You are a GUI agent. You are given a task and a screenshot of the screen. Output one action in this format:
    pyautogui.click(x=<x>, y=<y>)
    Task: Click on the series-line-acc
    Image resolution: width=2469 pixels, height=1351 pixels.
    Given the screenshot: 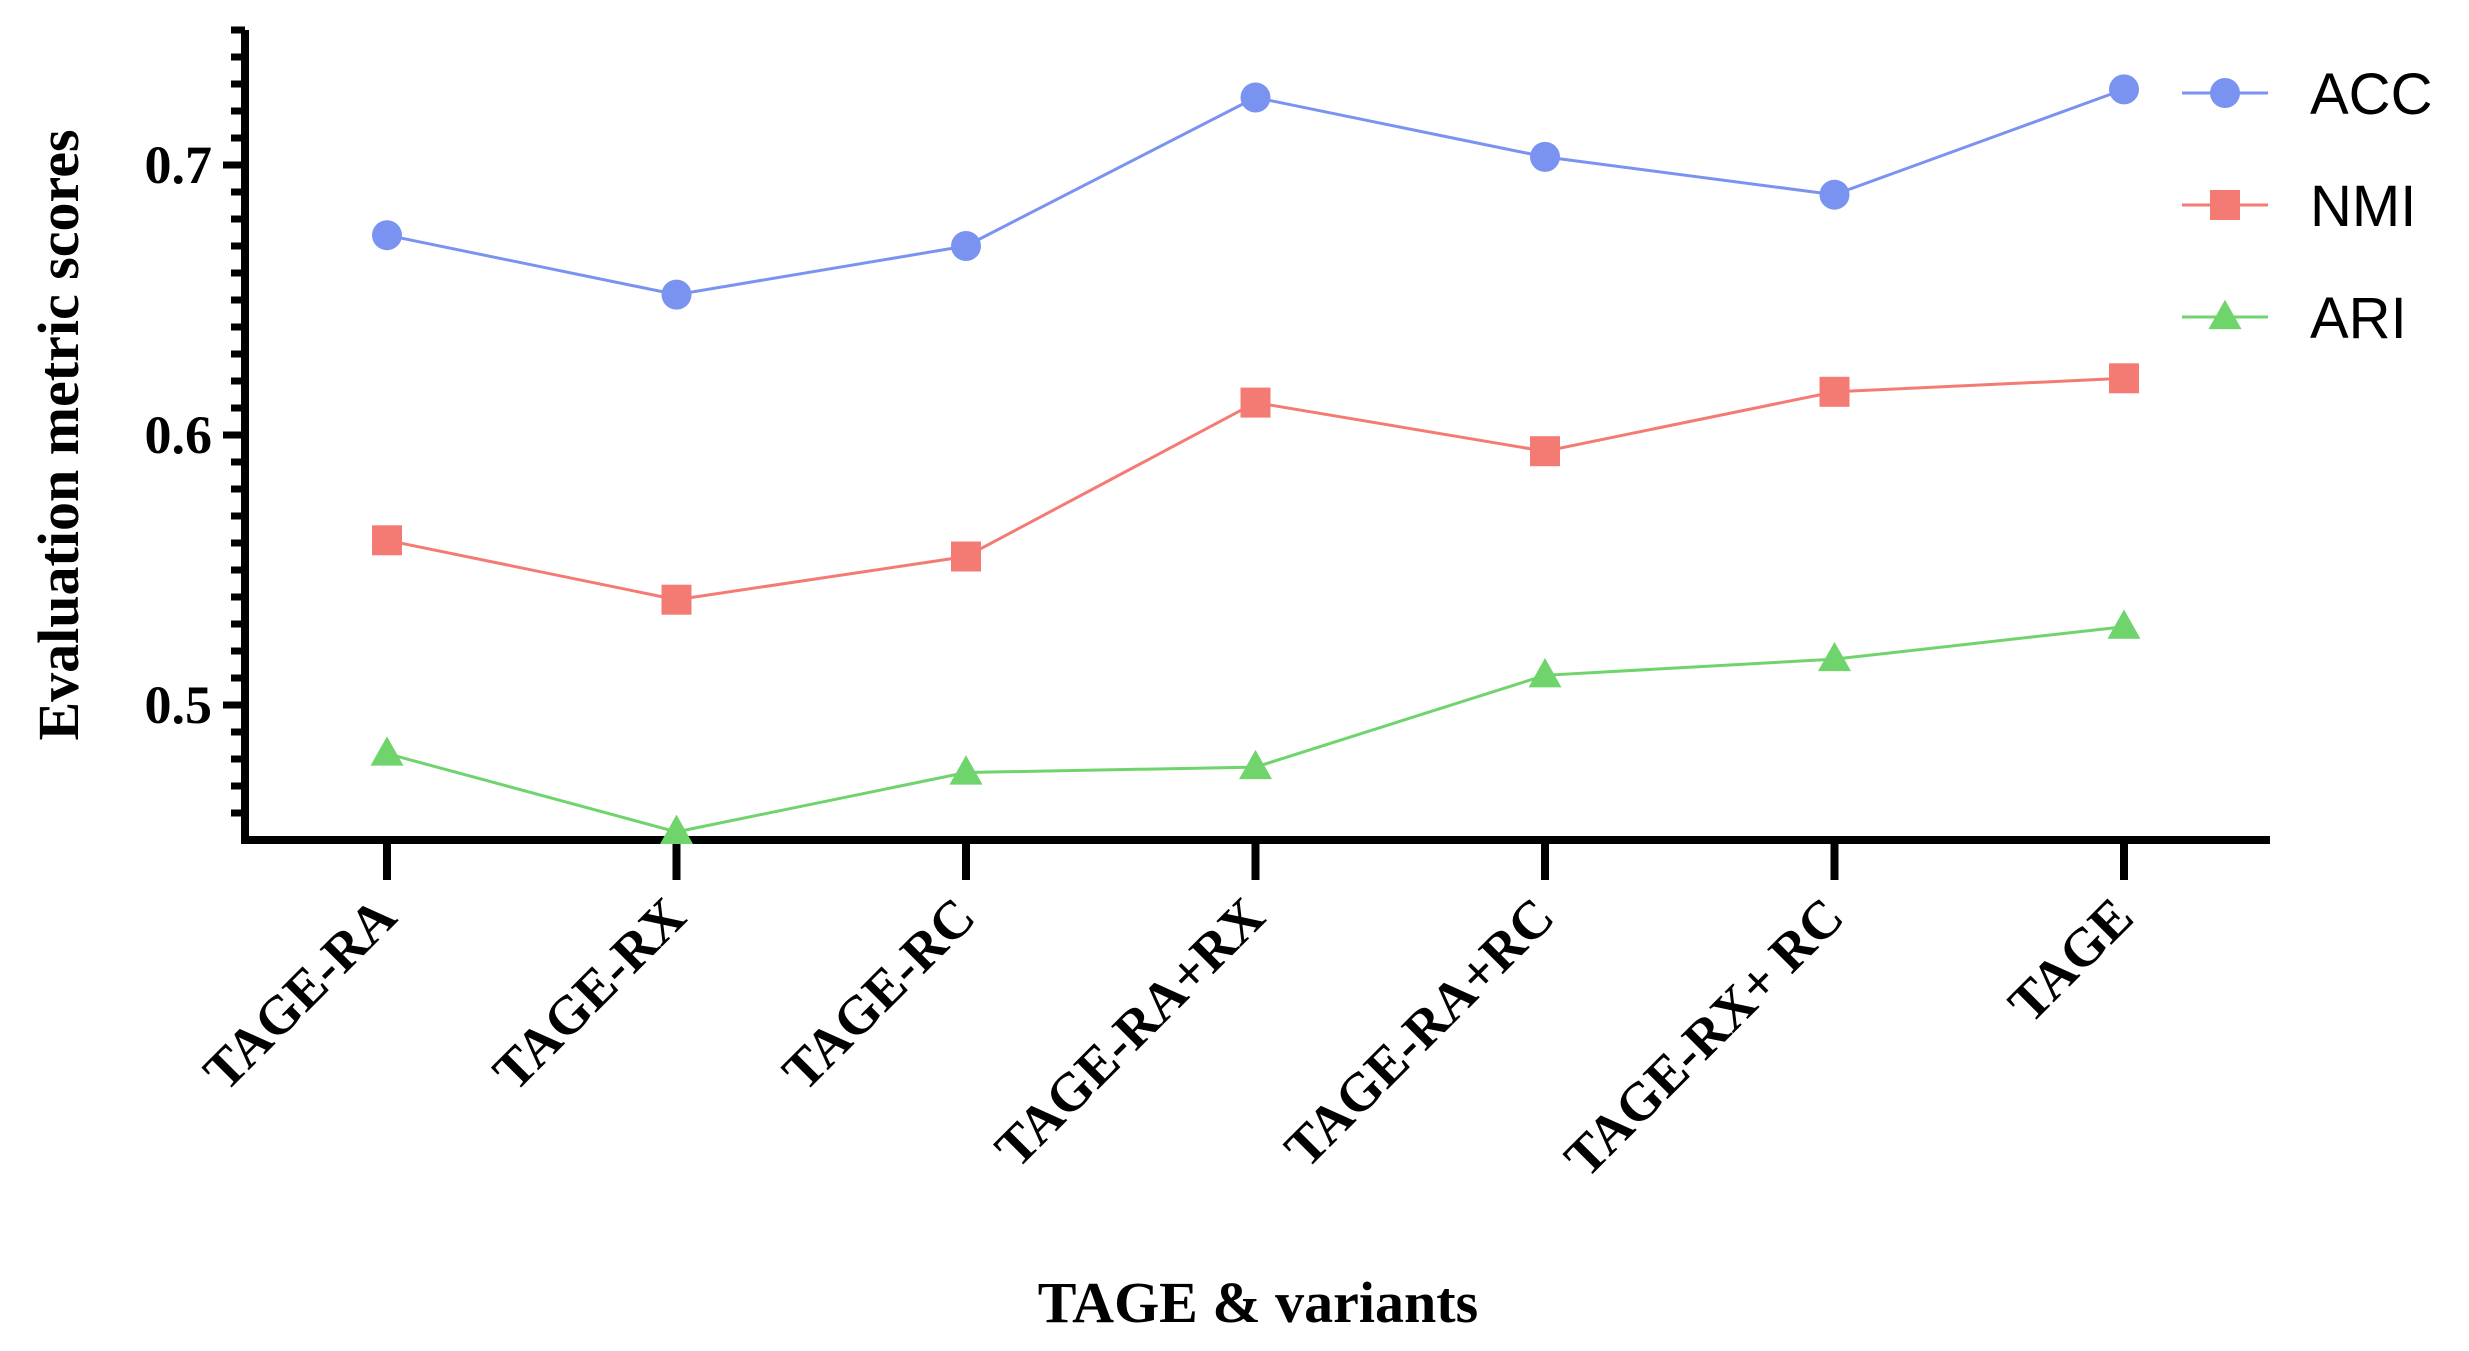 What is the action you would take?
    pyautogui.click(x=1255, y=192)
    